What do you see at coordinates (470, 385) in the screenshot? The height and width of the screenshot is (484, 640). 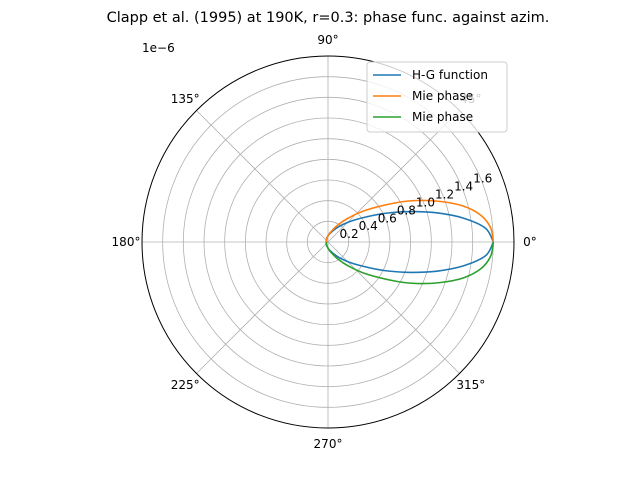 I see `angular-tick-label: 315°` at bounding box center [470, 385].